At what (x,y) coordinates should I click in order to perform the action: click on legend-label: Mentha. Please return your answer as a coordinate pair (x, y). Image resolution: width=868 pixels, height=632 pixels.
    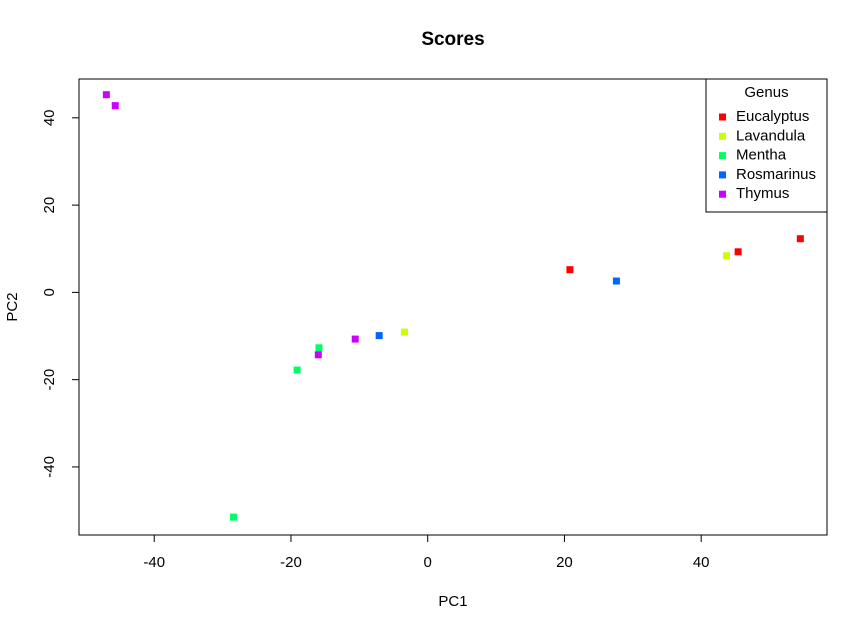
    Looking at the image, I should click on (761, 155).